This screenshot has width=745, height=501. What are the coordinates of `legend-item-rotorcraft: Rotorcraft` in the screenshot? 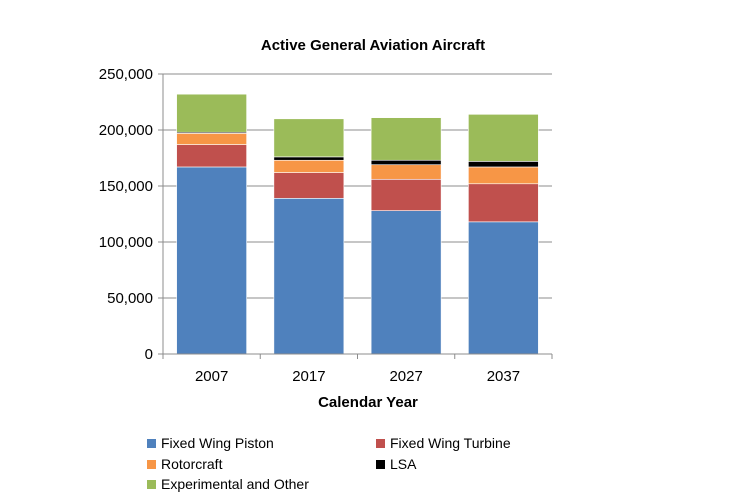 It's located at (184, 464).